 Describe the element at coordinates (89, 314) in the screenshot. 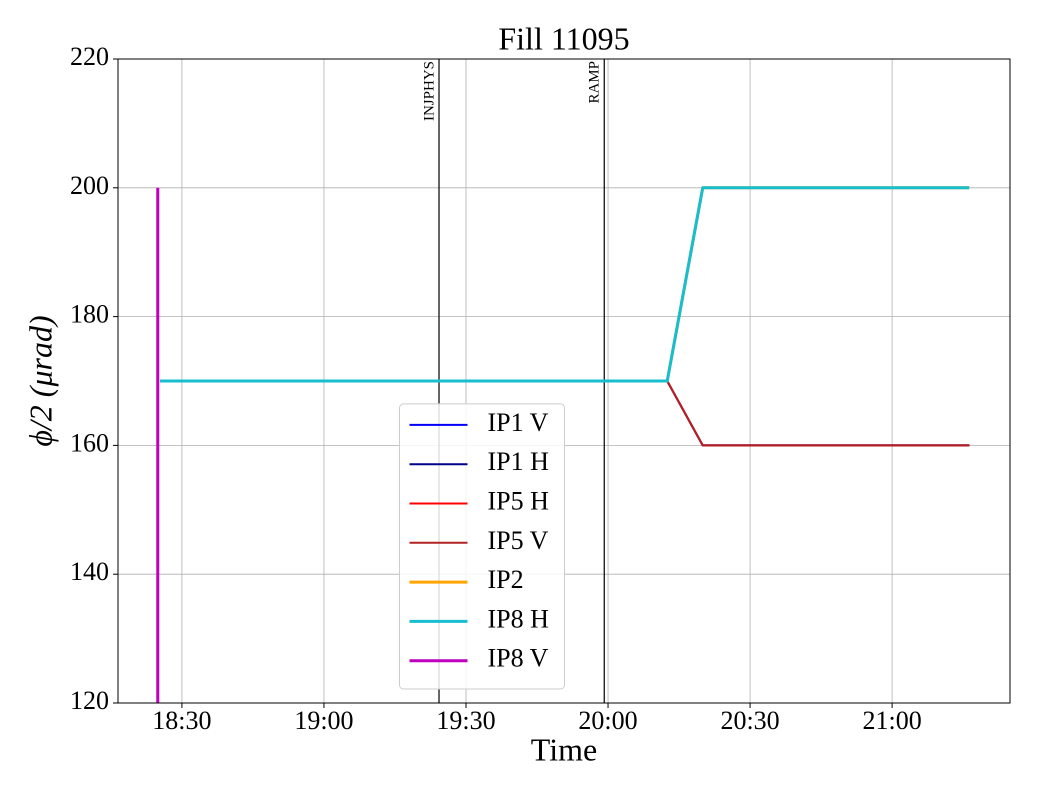

I see `y-tick-label: 180` at that location.